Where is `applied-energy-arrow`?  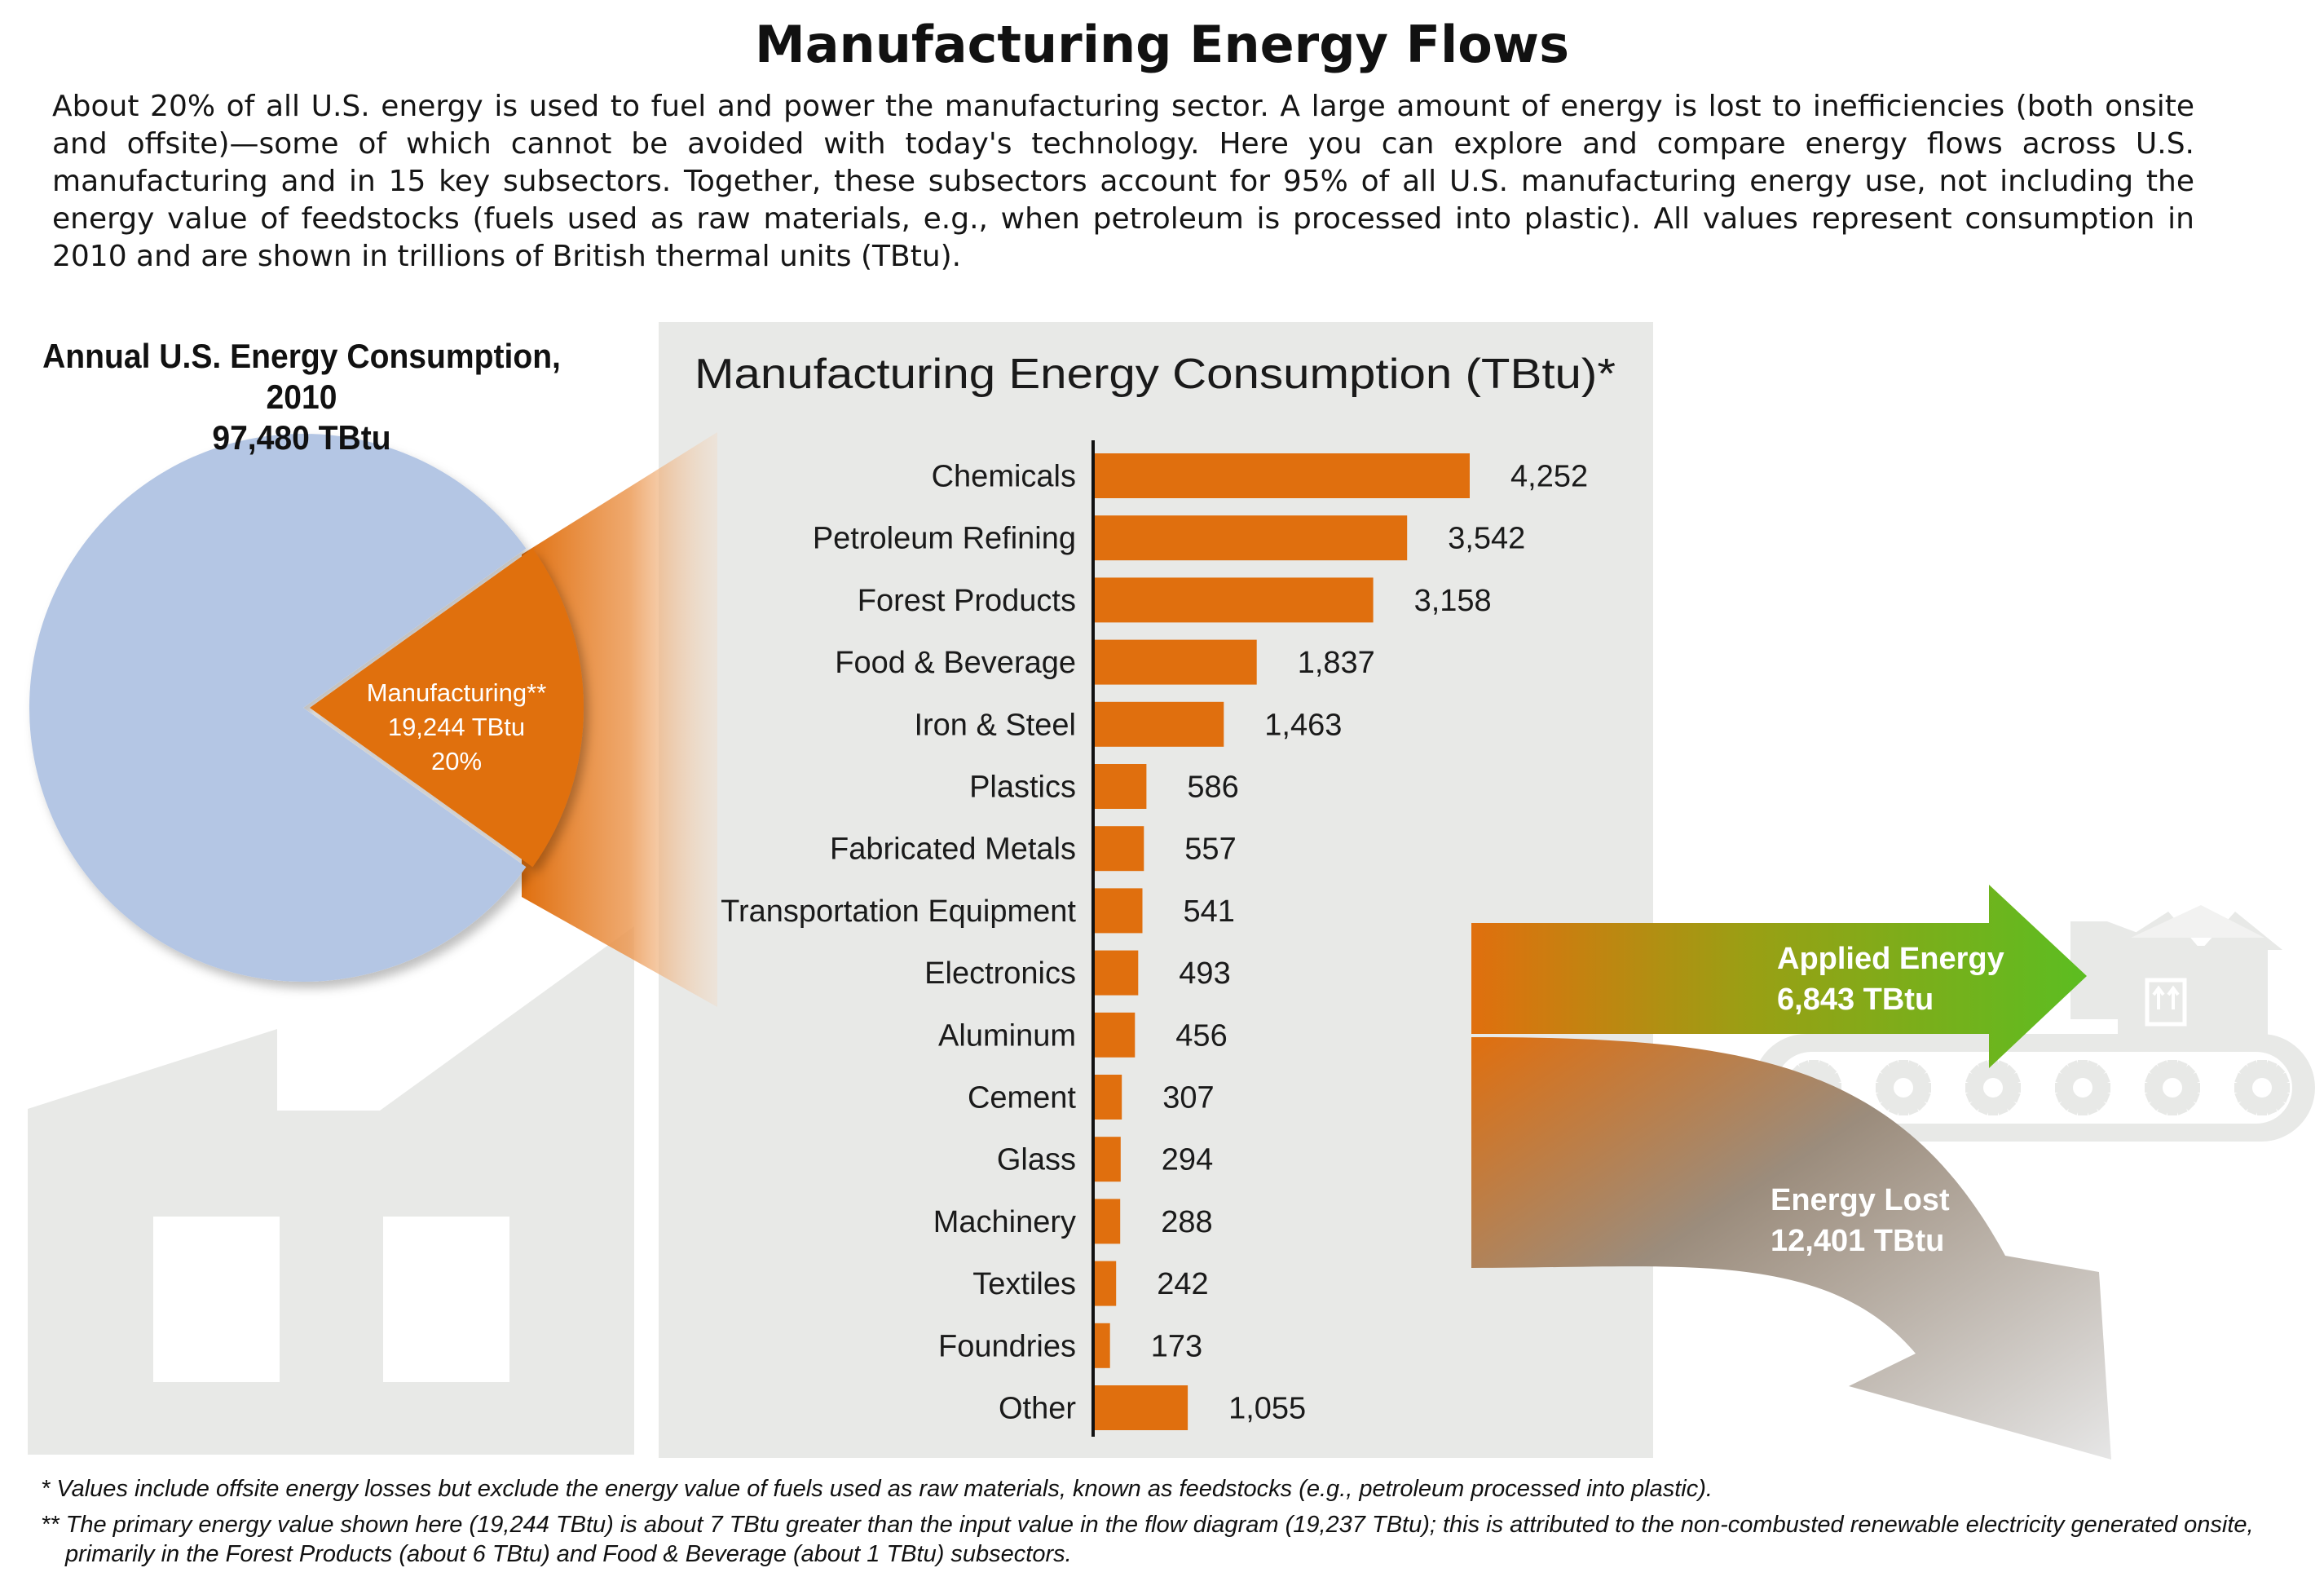 applied-energy-arrow is located at coordinates (1779, 976).